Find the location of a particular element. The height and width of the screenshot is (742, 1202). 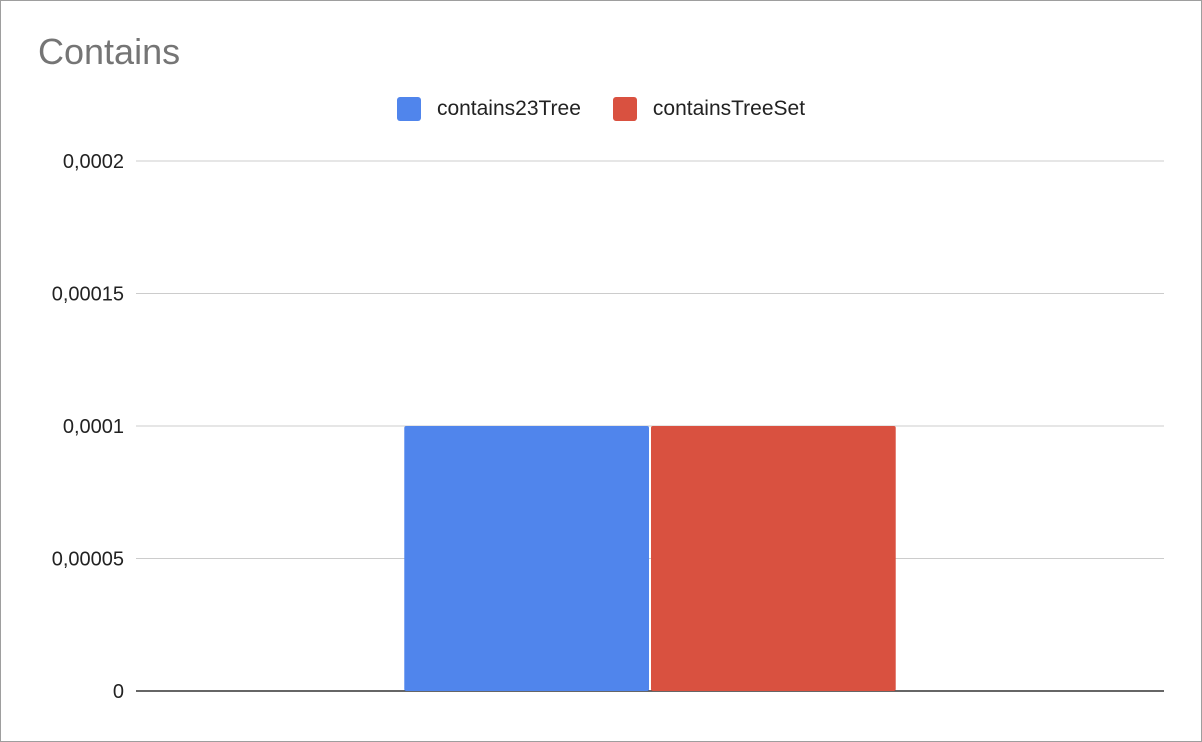

chart-legend: contains23Tree containsTreeSet is located at coordinates (601, 109).